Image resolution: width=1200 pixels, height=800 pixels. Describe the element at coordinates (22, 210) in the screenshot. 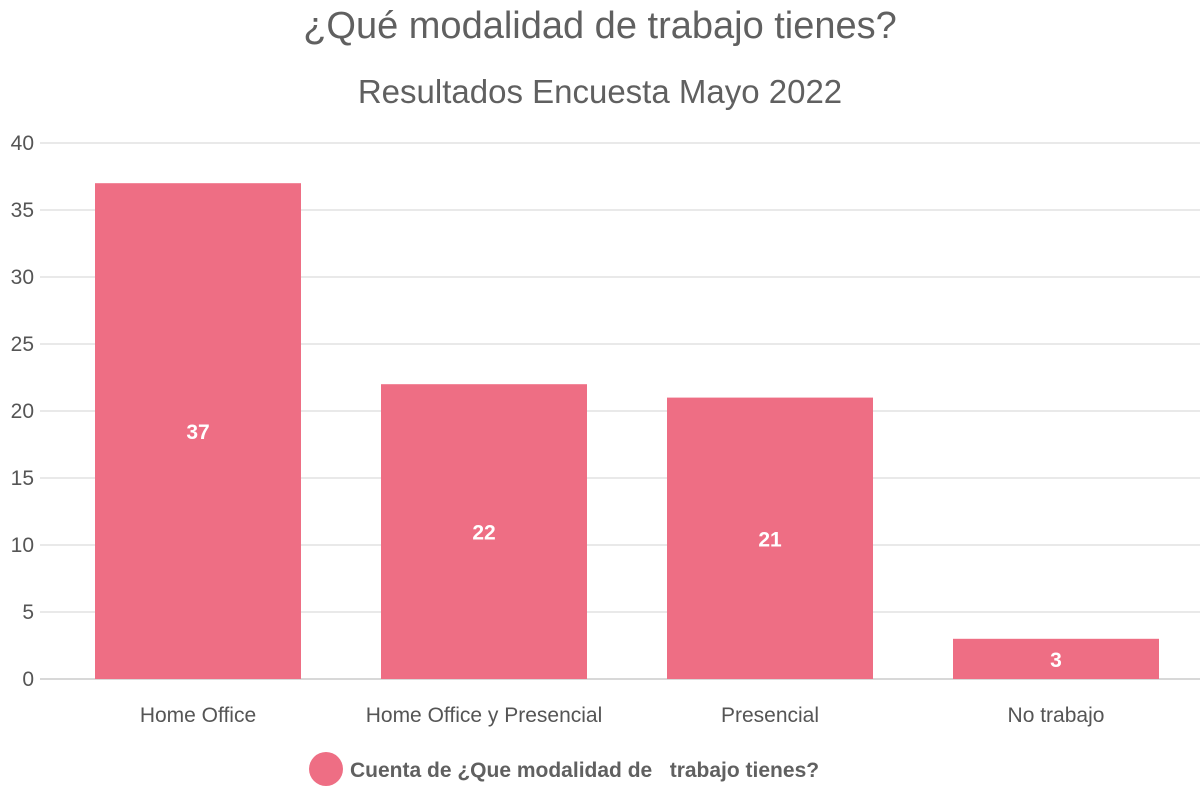

I see `y-tick-label: 35` at that location.